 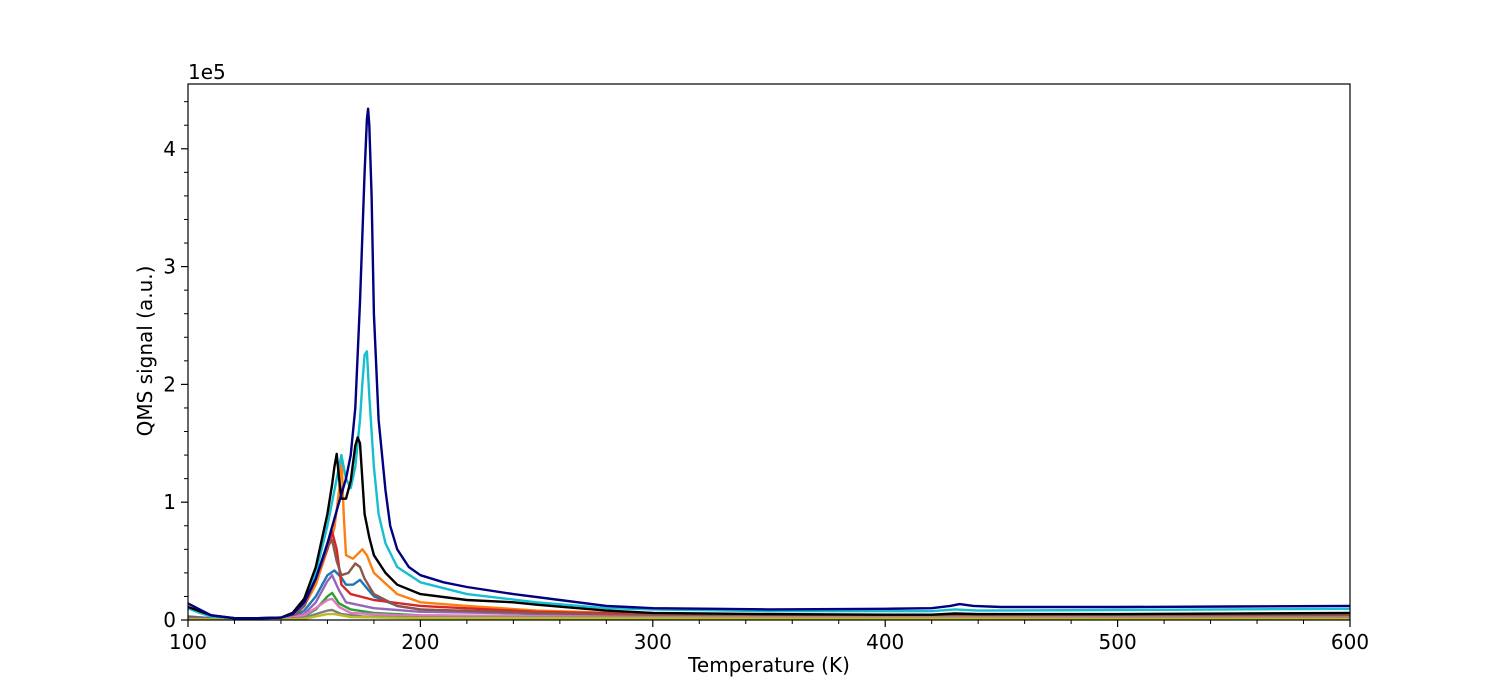 I want to click on y-tick-label: 1, so click(x=169, y=502).